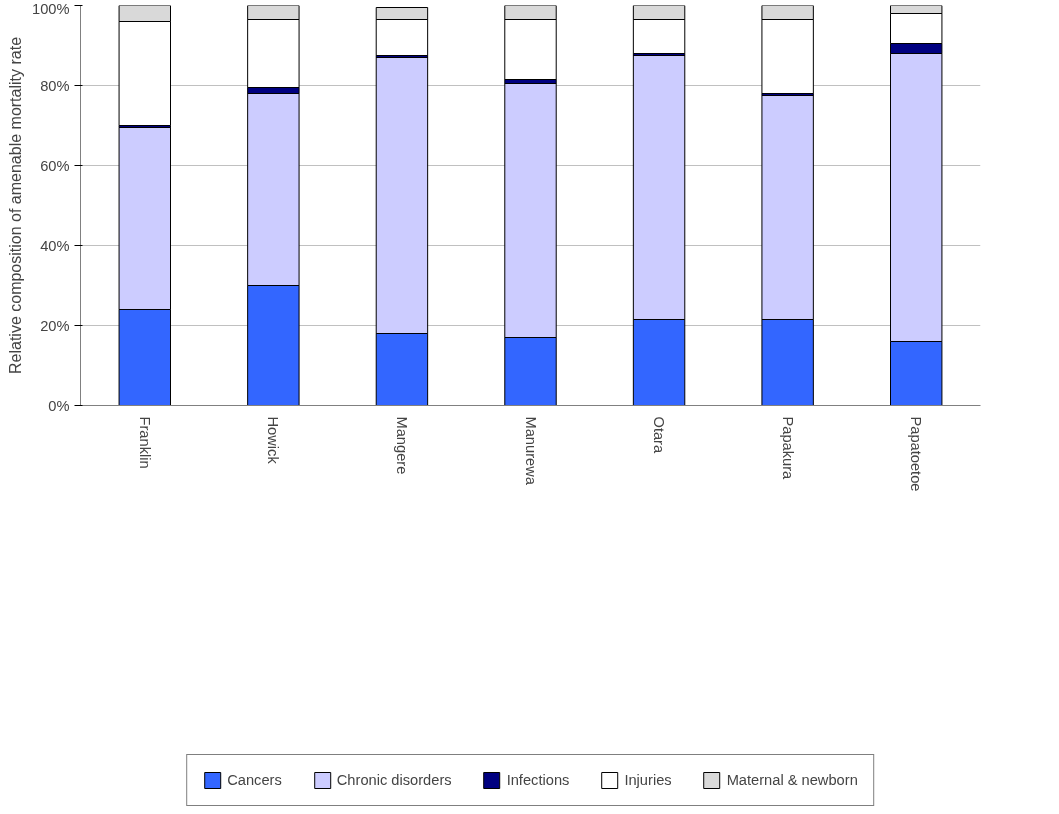  Describe the element at coordinates (648, 780) in the screenshot. I see `legend-label: Injuries` at that location.